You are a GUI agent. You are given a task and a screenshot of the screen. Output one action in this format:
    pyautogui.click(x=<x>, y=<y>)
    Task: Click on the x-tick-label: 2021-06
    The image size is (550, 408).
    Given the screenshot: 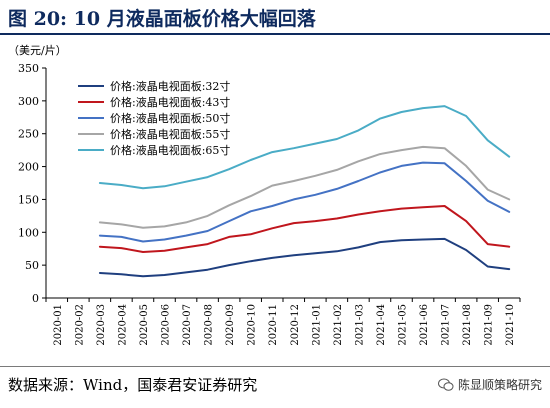 What is the action you would take?
    pyautogui.click(x=424, y=325)
    